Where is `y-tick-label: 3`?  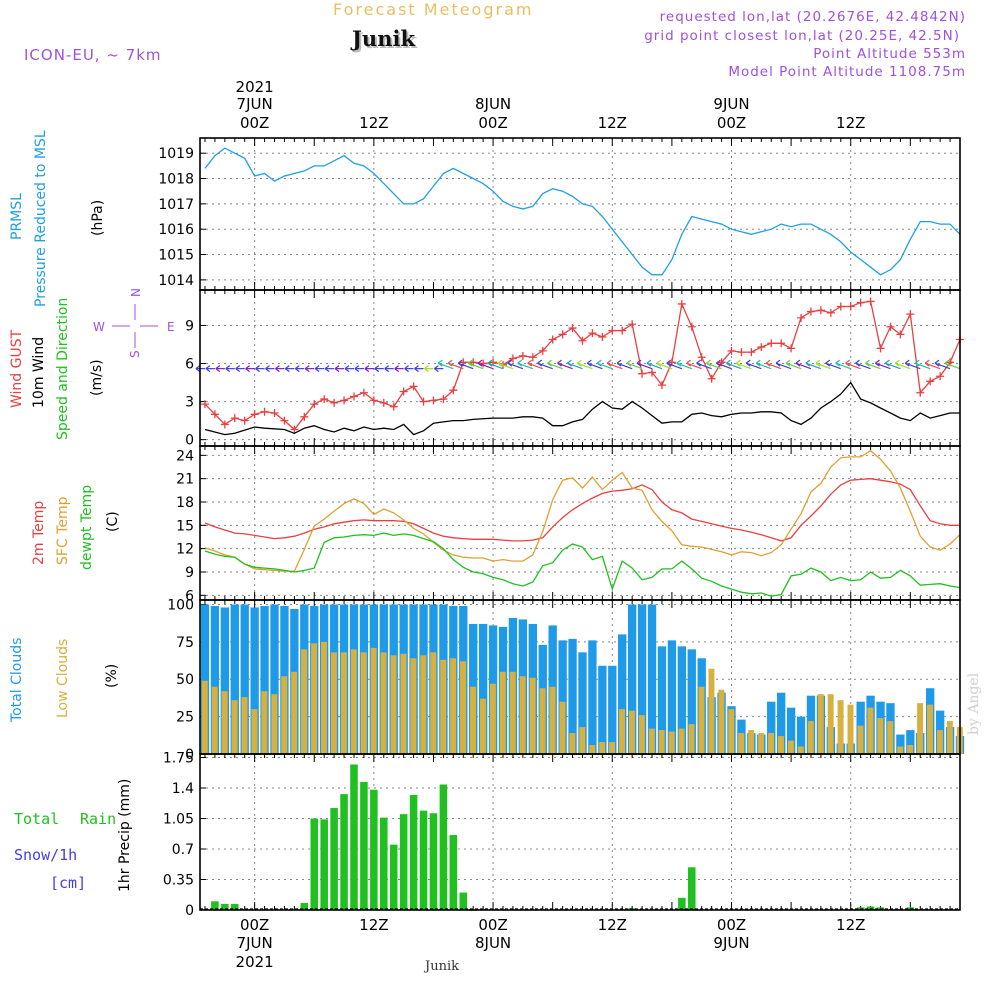 y-tick-label: 3 is located at coordinates (189, 403).